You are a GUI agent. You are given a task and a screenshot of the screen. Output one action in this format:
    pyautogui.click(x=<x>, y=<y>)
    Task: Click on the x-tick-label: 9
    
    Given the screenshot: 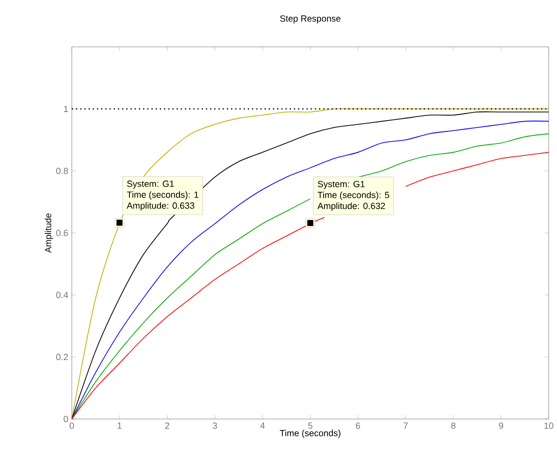 What is the action you would take?
    pyautogui.click(x=501, y=425)
    